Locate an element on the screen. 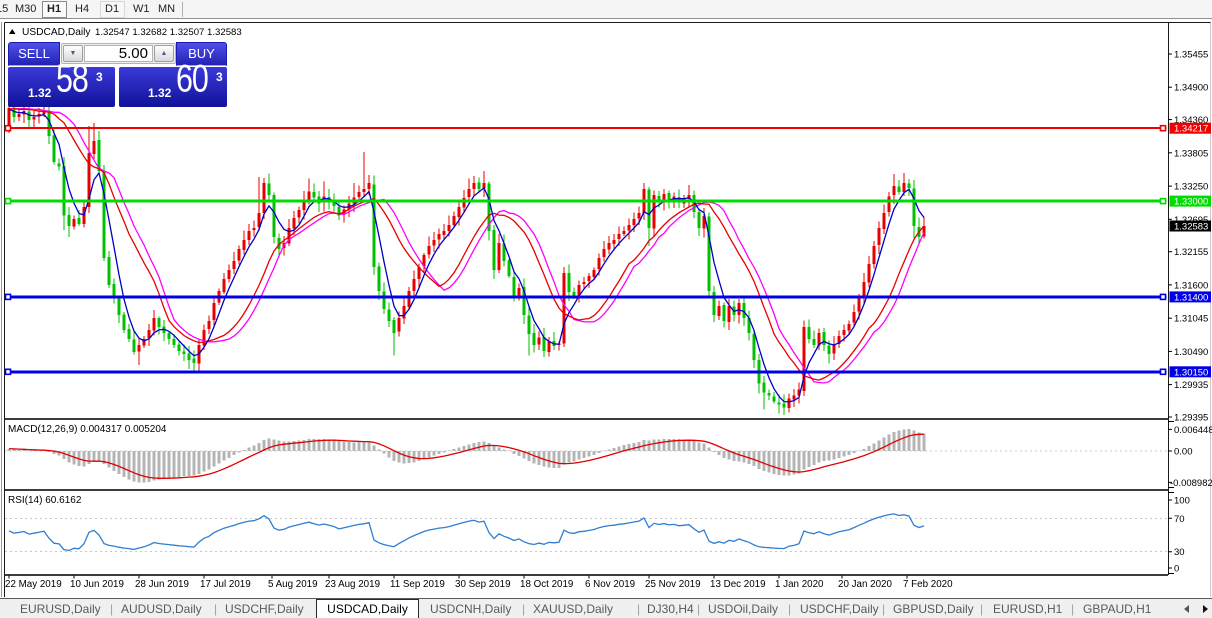  svg-text: 17 Jul 2019 is located at coordinates (225, 584).